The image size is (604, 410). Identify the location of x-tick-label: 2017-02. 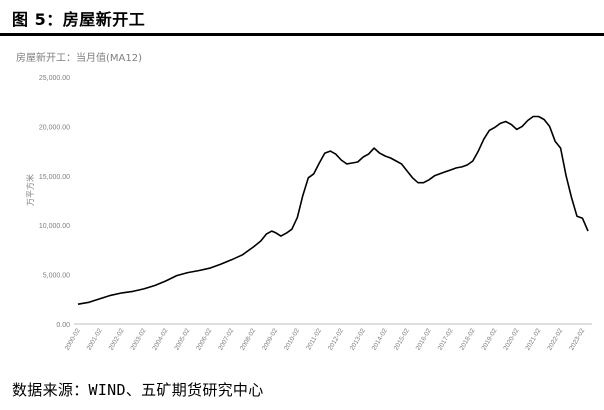
(446, 339).